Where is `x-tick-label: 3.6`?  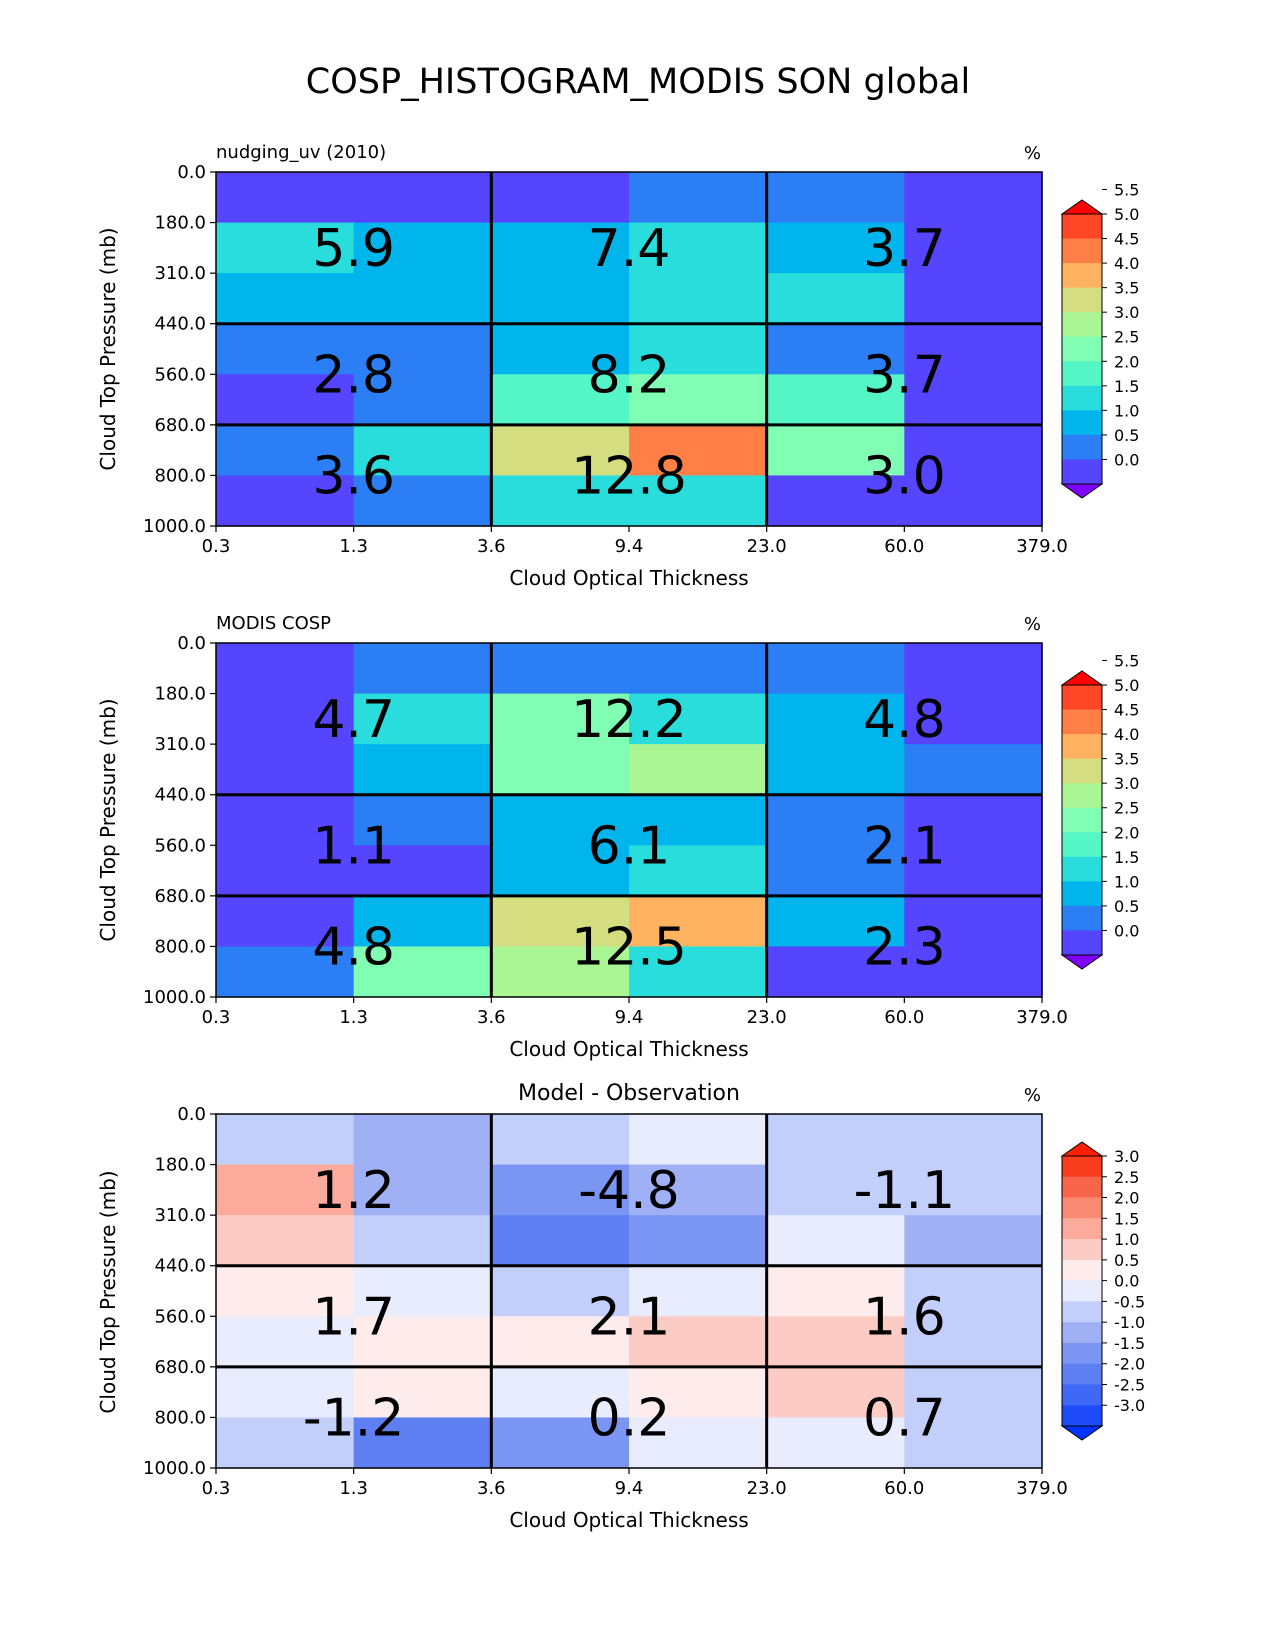 x-tick-label: 3.6 is located at coordinates (491, 1017).